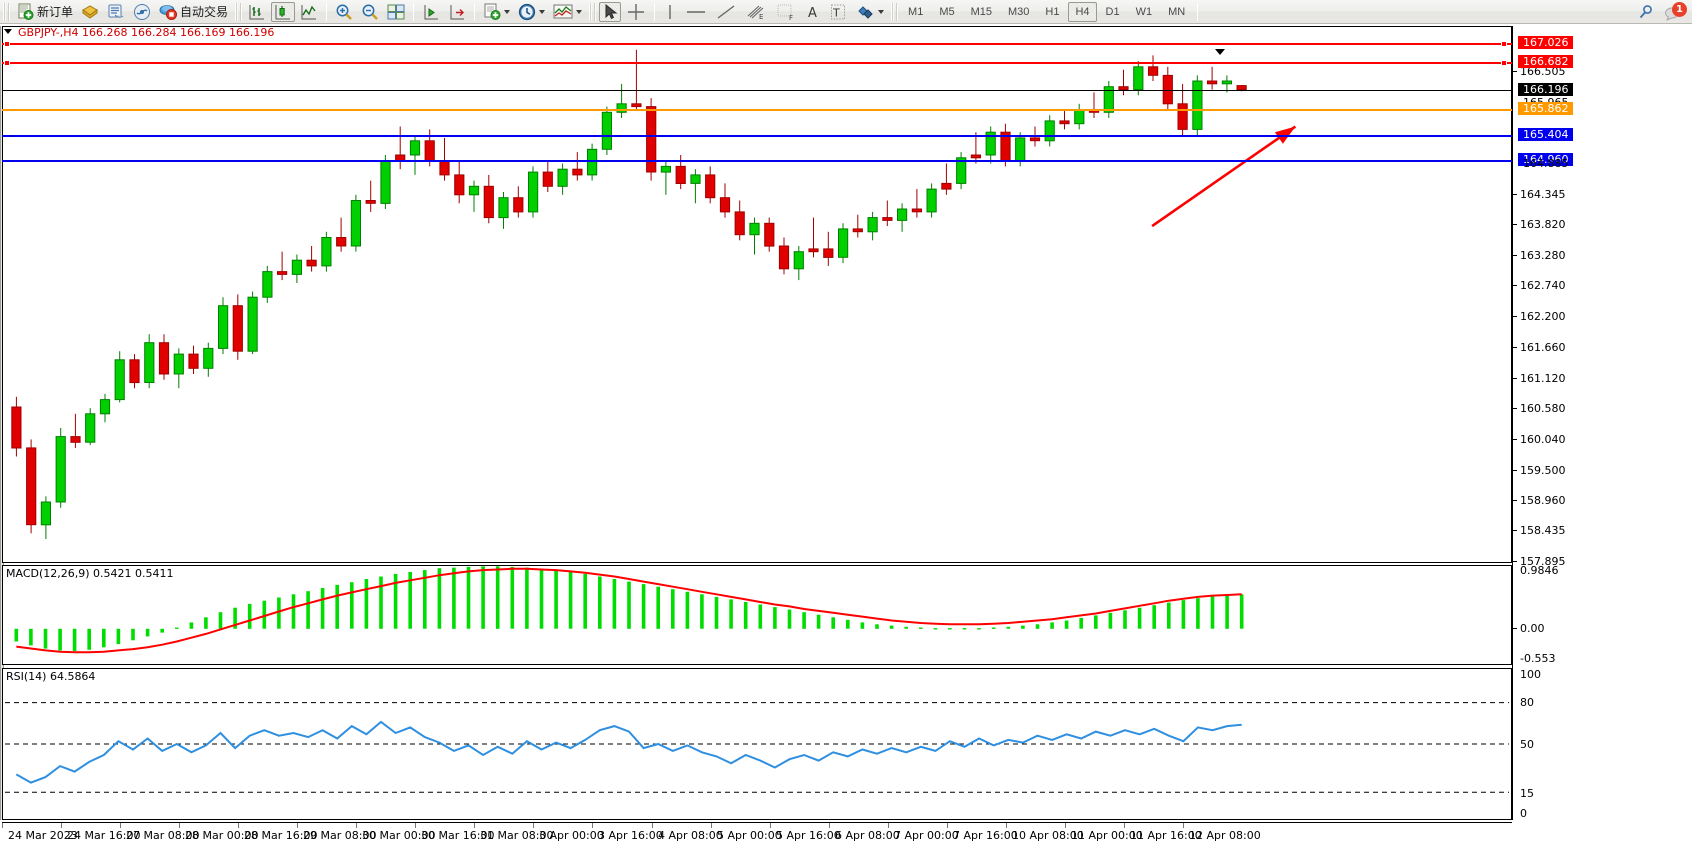 This screenshot has height=850, width=1692. I want to click on equidistant-channel-button: F, so click(786, 12).